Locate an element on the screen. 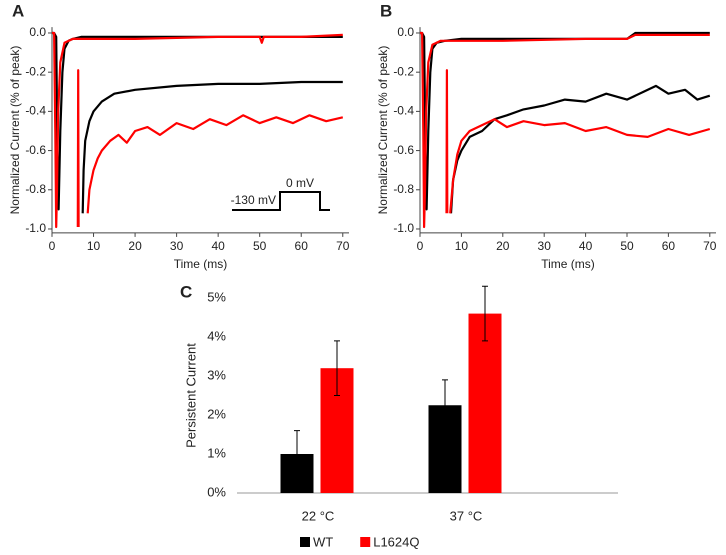  annotation: -130 mV is located at coordinates (253, 200).